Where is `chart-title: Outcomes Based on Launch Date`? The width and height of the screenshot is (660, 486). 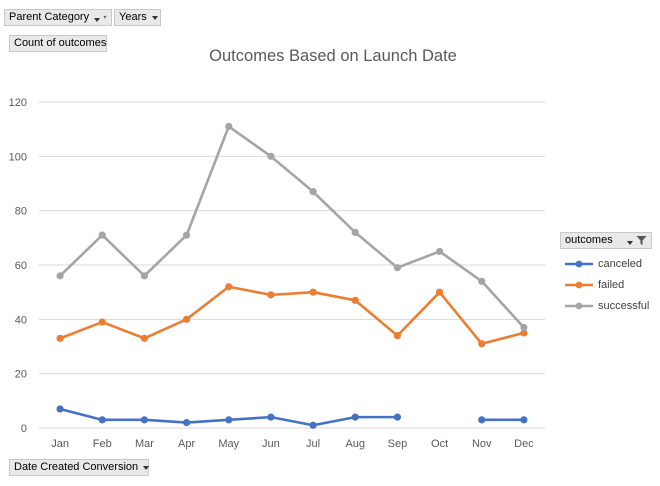
chart-title: Outcomes Based on Launch Date is located at coordinates (333, 56).